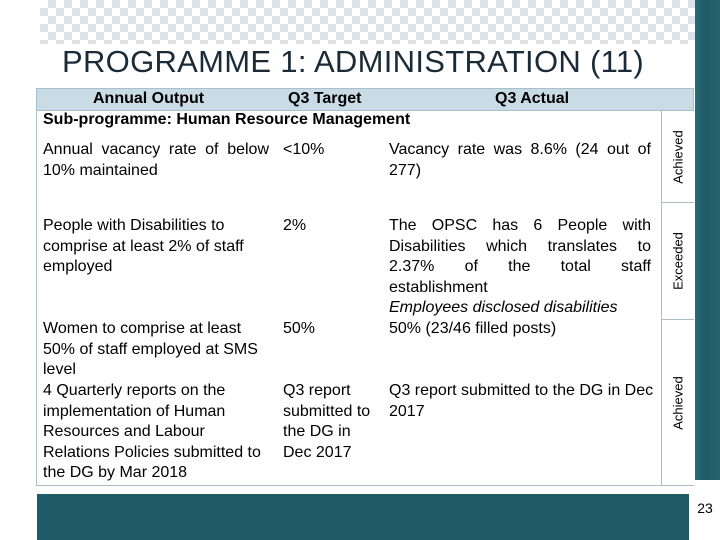  I want to click on status-cell-1: Achieved, so click(677, 157).